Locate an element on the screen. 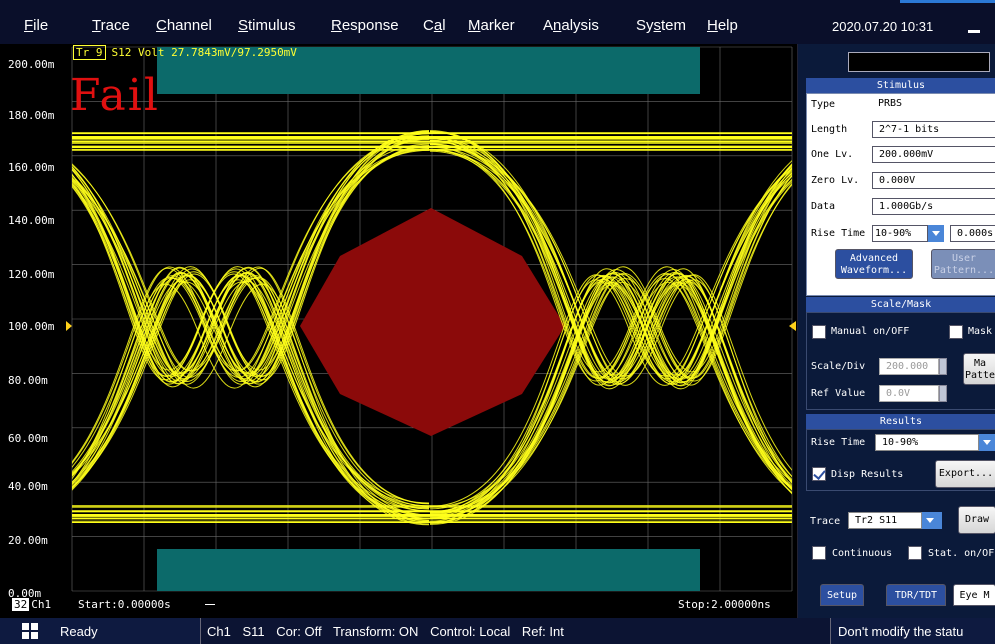 The width and height of the screenshot is (995, 644). continuous-checkbox is located at coordinates (819, 553).